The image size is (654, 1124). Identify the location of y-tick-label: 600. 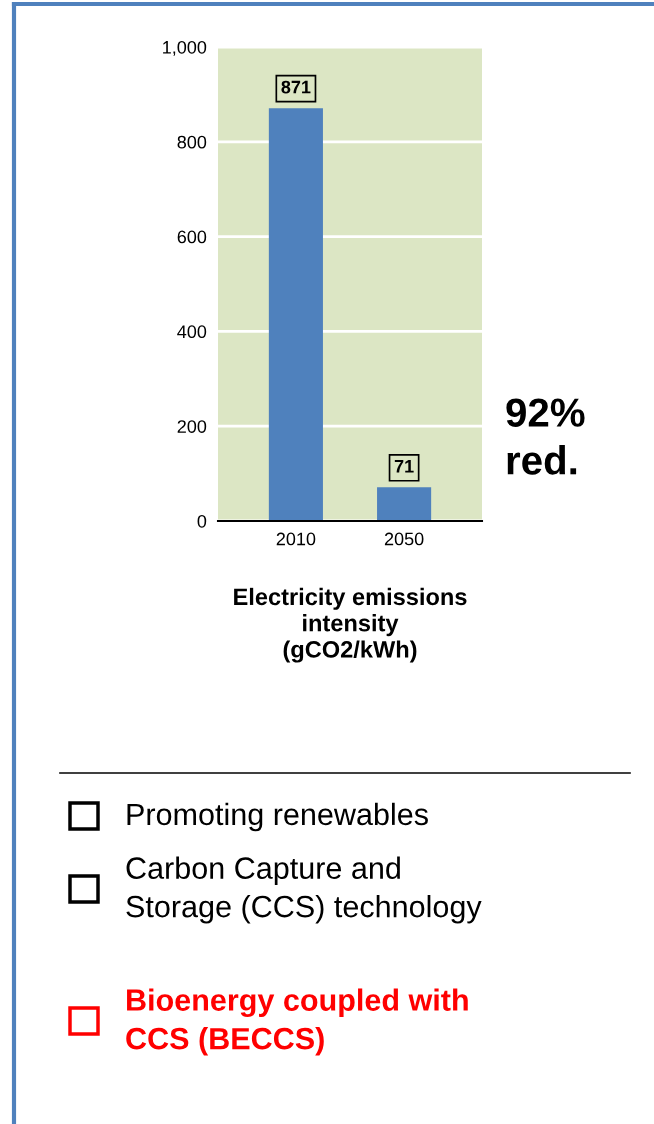
(192, 237).